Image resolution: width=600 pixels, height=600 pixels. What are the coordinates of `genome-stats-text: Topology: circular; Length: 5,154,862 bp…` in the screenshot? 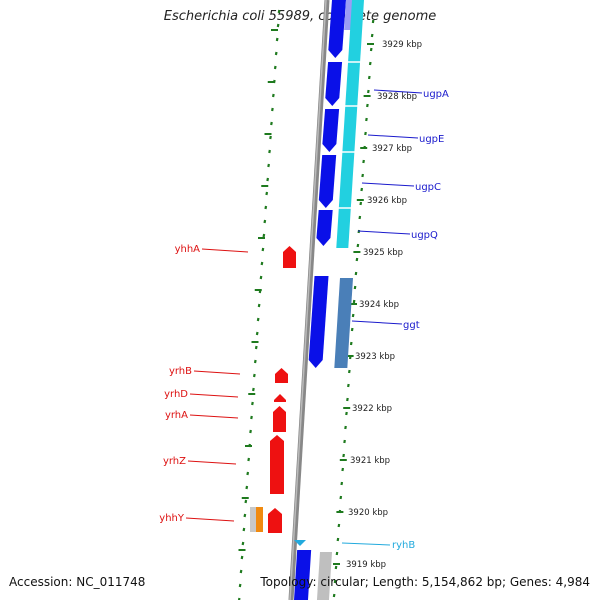 It's located at (425, 582).